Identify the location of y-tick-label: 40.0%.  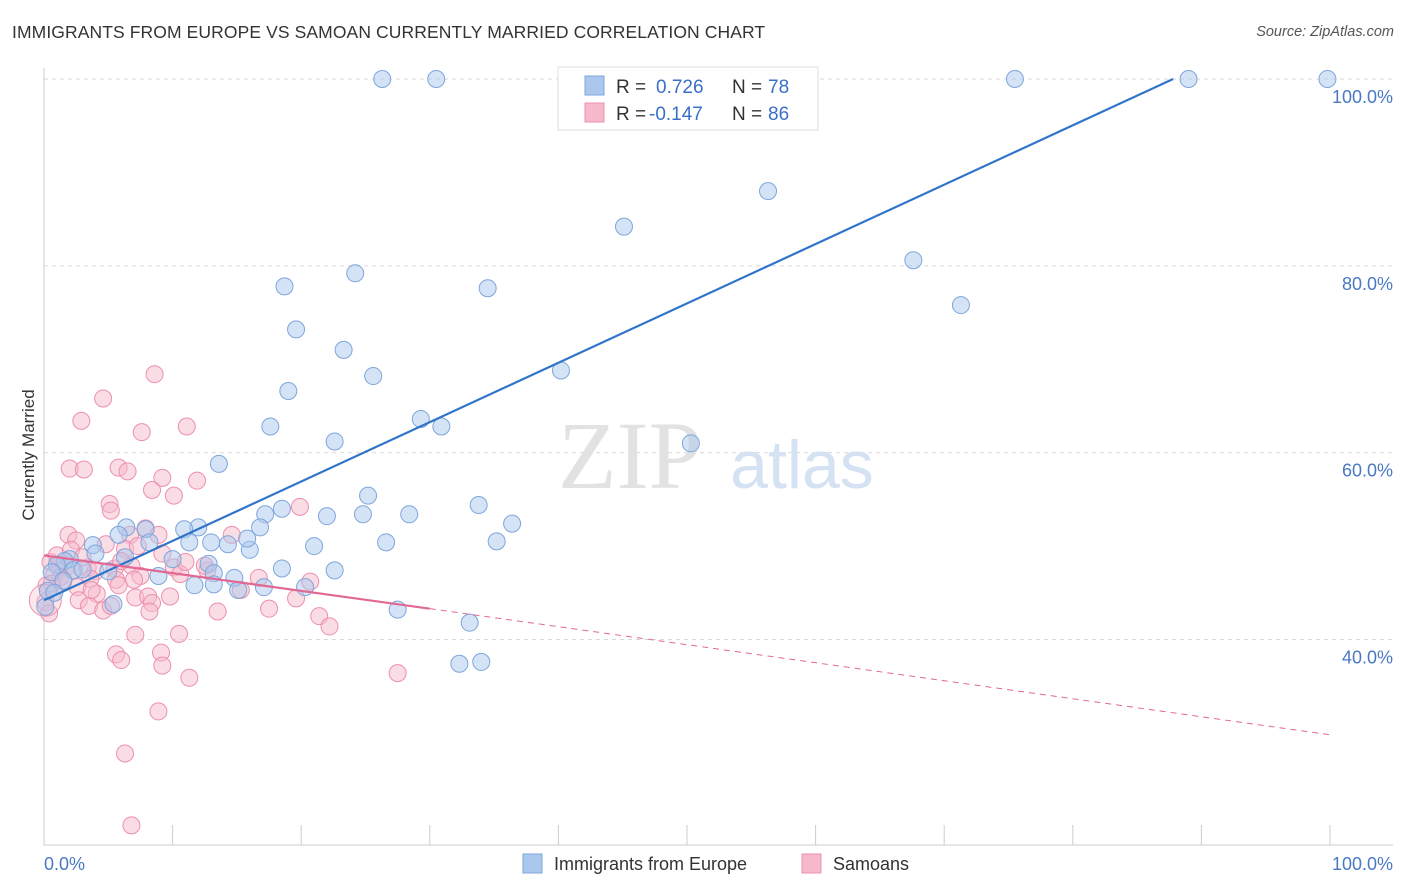
(1367, 657).